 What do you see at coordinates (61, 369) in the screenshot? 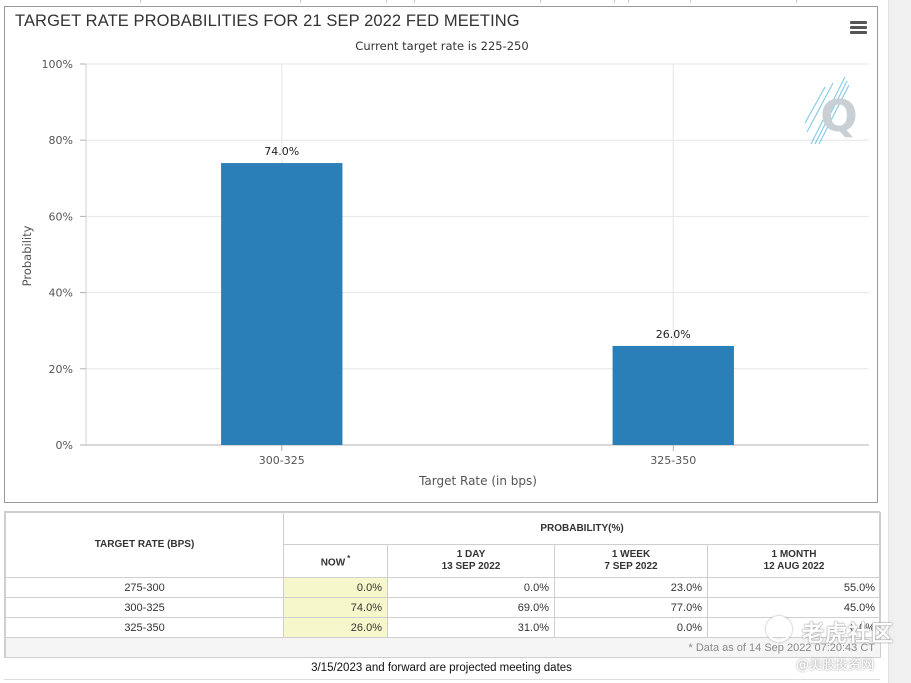
I see `y-tick-label: 20%` at bounding box center [61, 369].